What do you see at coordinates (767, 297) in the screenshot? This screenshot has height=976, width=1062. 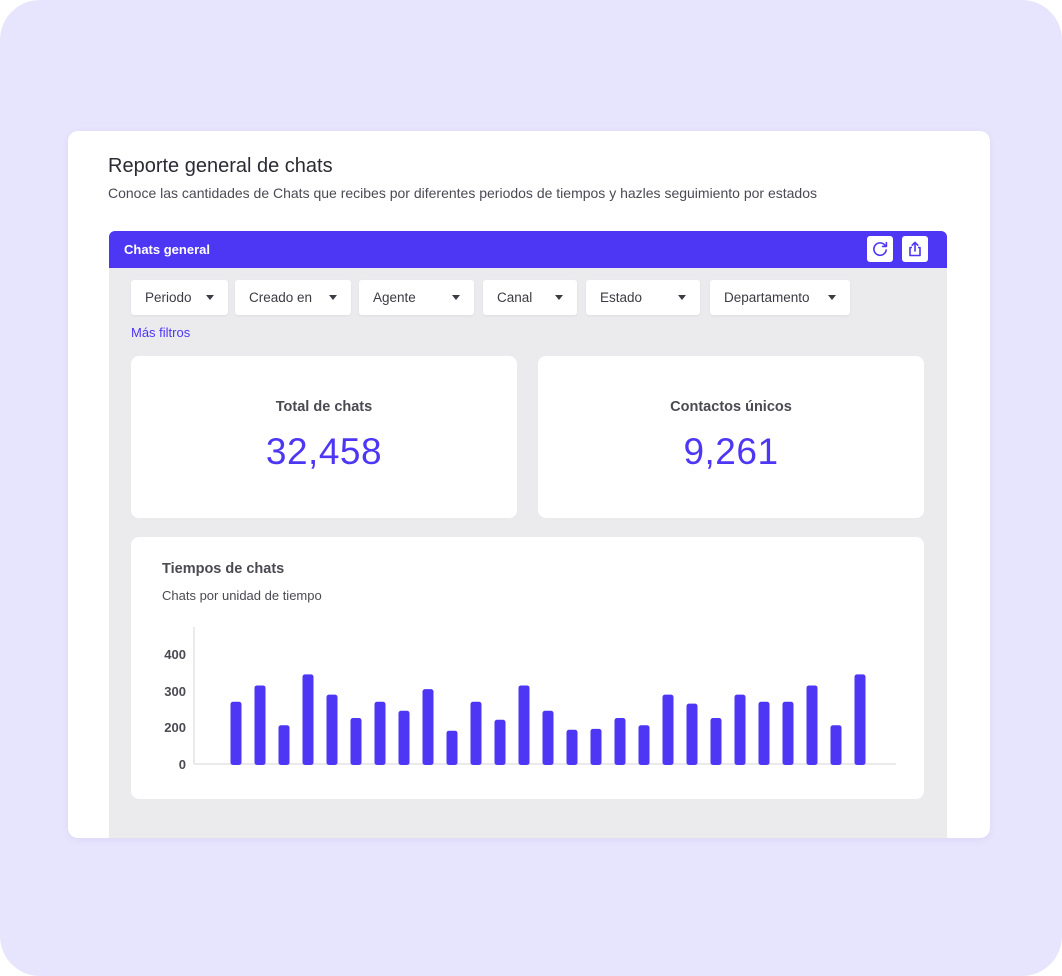 I see `filter-label: Departamento` at bounding box center [767, 297].